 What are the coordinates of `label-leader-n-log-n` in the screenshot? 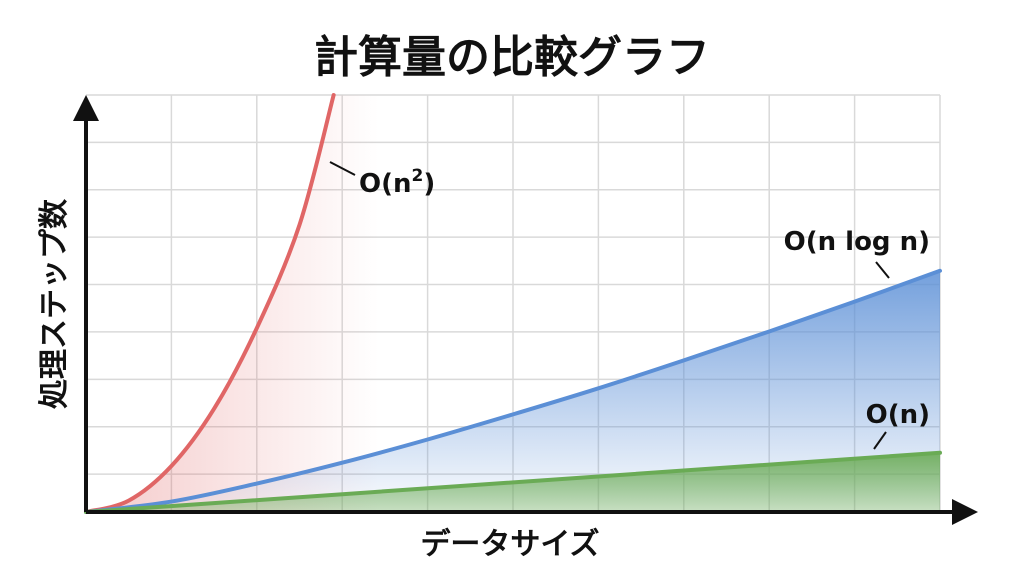 It's located at (882, 270).